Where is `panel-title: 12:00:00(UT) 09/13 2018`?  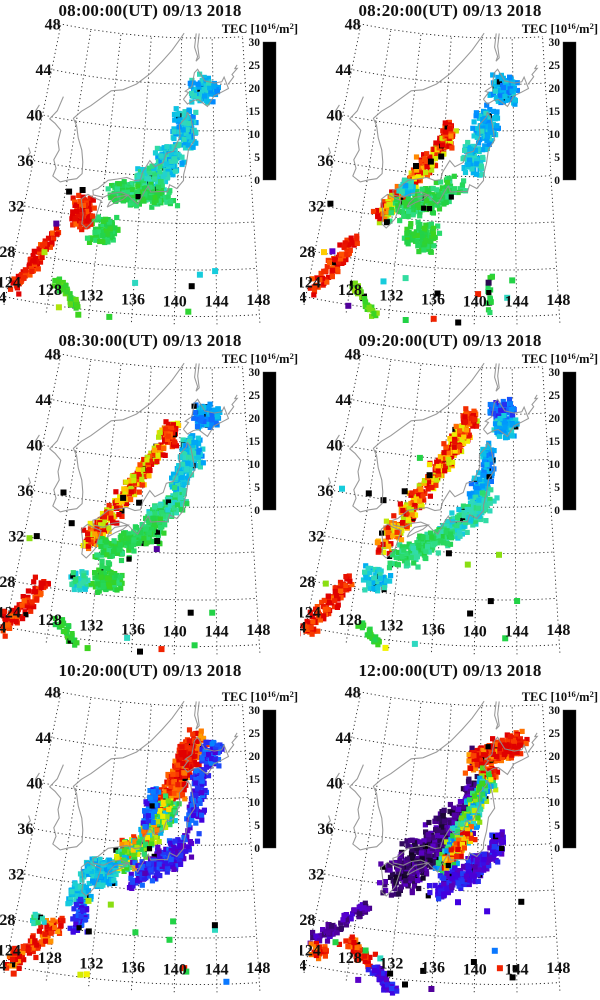
panel-title: 12:00:00(UT) 09/13 2018 is located at coordinates (450, 670).